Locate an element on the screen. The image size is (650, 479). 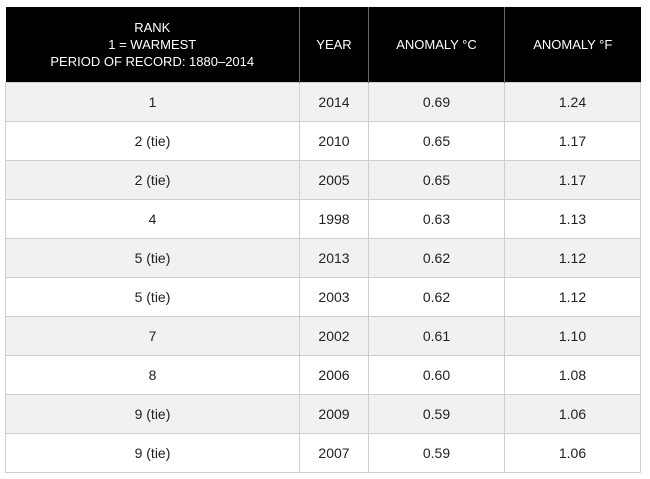
cell-year: 1998 is located at coordinates (334, 219).